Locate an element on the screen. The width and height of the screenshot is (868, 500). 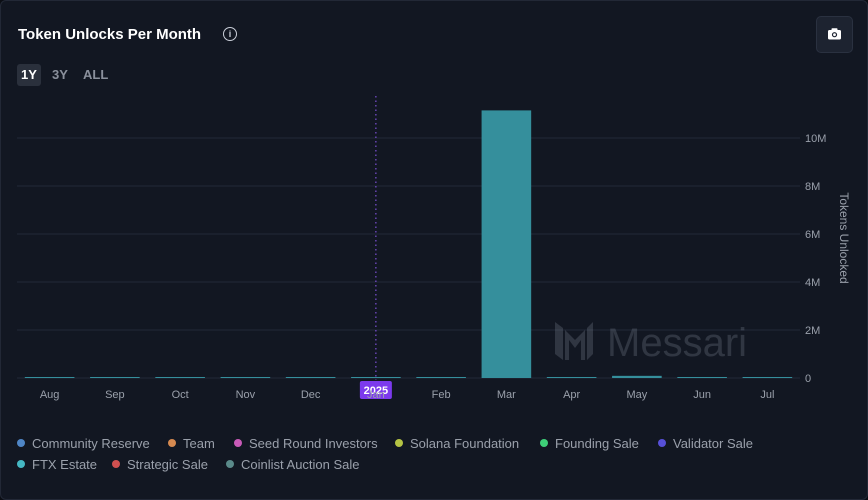
marker-label: 2025 is located at coordinates (376, 391).